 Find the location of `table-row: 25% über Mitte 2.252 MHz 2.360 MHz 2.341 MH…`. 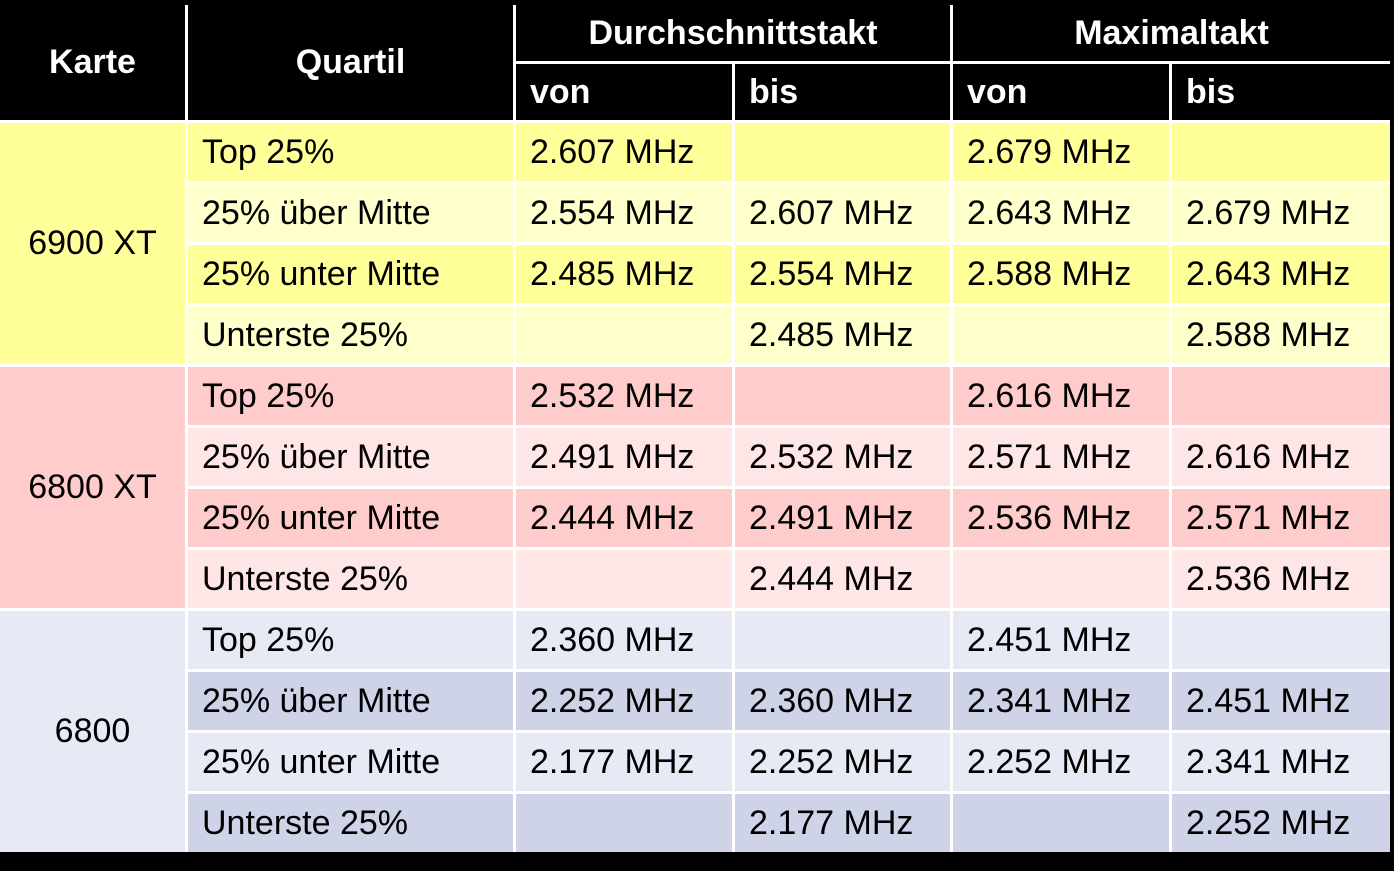

table-row: 25% über Mitte 2.252 MHz 2.360 MHz 2.341 MH… is located at coordinates (695, 702).